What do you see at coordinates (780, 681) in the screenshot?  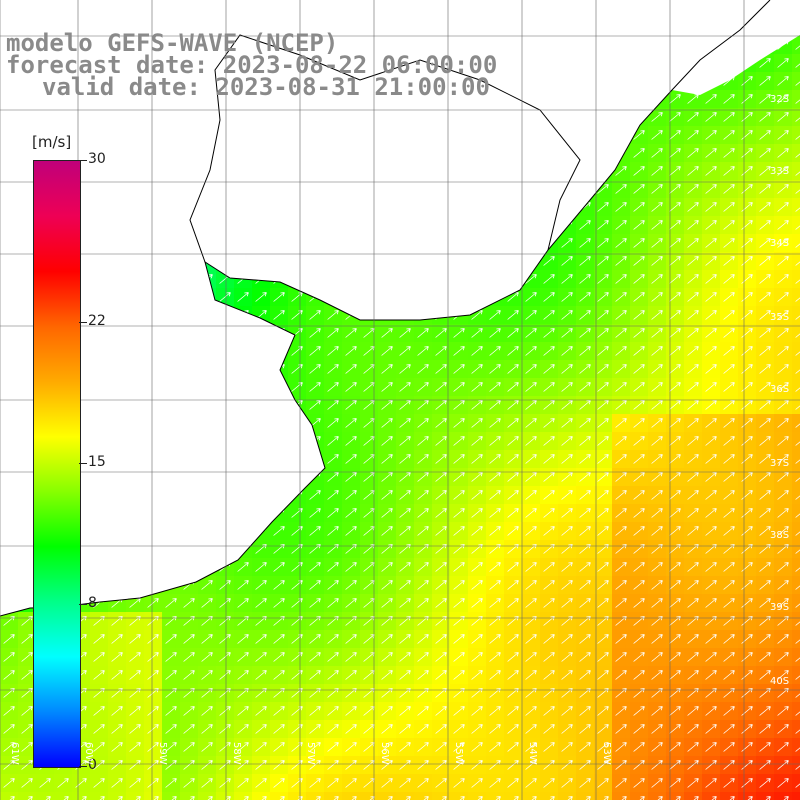 I see `latitude-label: 40S` at bounding box center [780, 681].